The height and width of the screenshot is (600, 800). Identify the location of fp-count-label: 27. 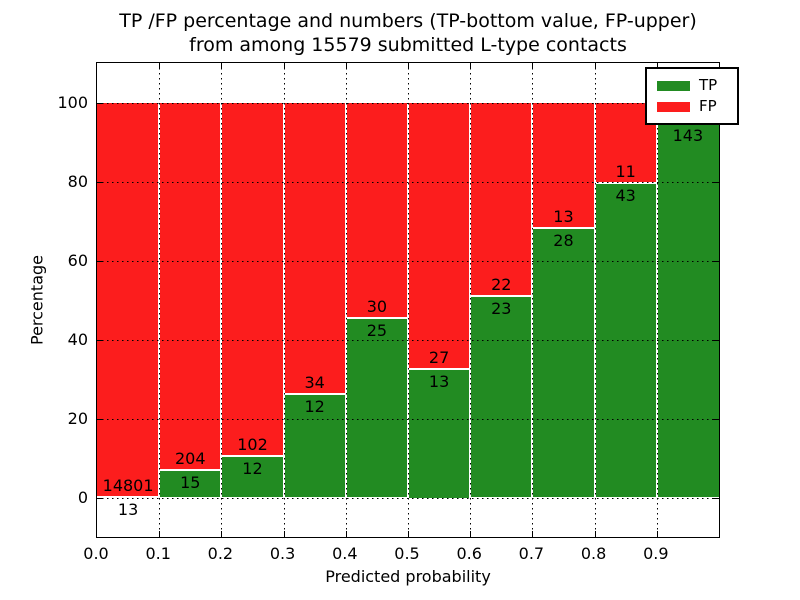
(439, 358).